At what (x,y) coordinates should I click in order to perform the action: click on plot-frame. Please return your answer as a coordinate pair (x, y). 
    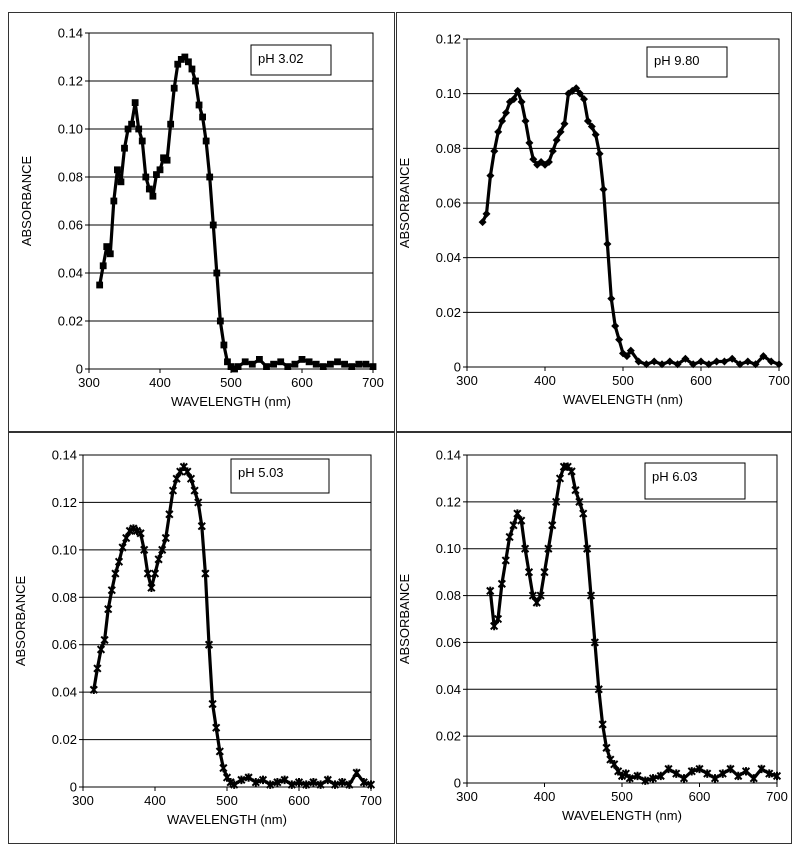
    Looking at the image, I should click on (227, 621).